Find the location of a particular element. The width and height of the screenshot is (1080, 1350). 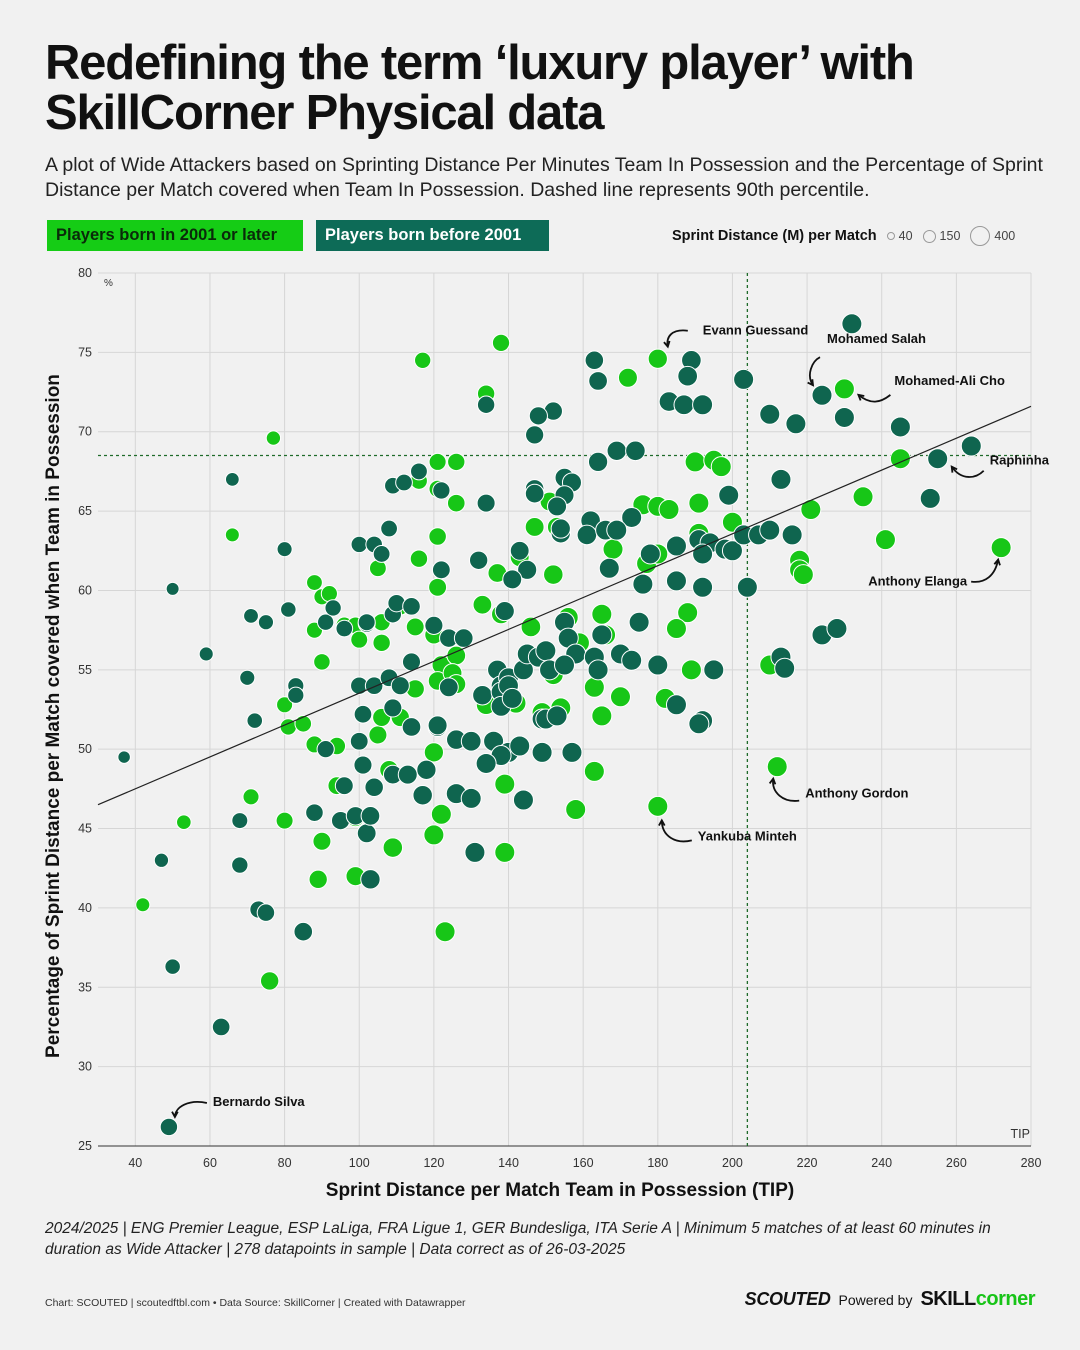

annotation: Evann Guessand is located at coordinates (735, 336).